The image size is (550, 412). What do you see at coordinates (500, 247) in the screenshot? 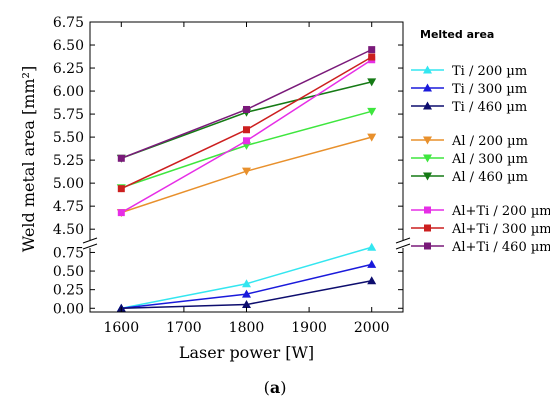
I see `legend-label: Al+Ti / 460 µm` at bounding box center [500, 247].